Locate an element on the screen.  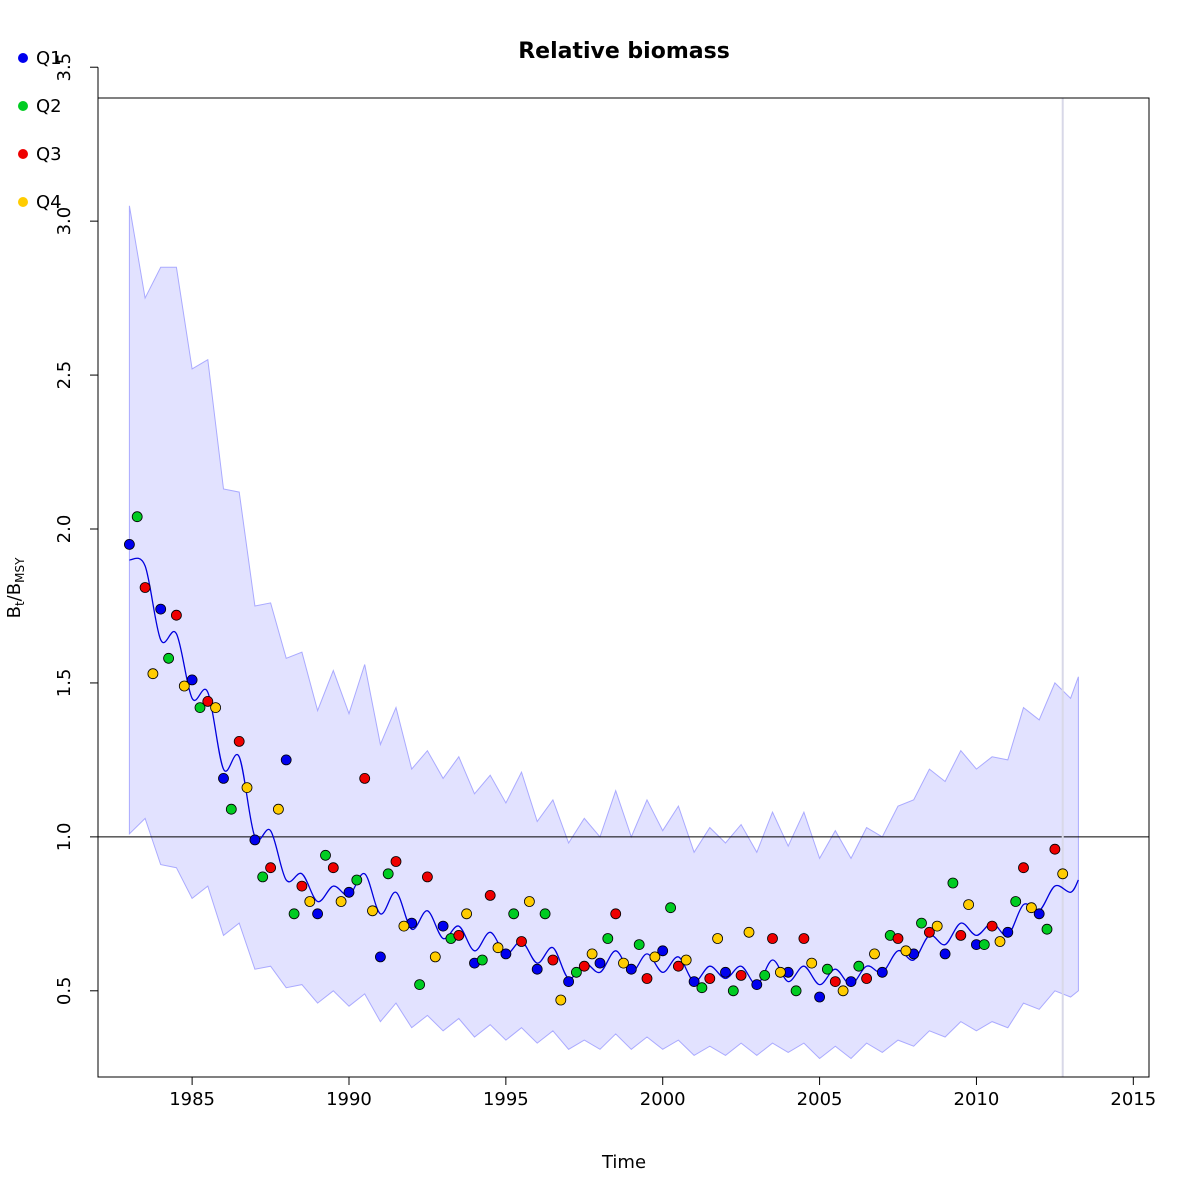
x-tick-label: 1990 is located at coordinates (349, 1099).